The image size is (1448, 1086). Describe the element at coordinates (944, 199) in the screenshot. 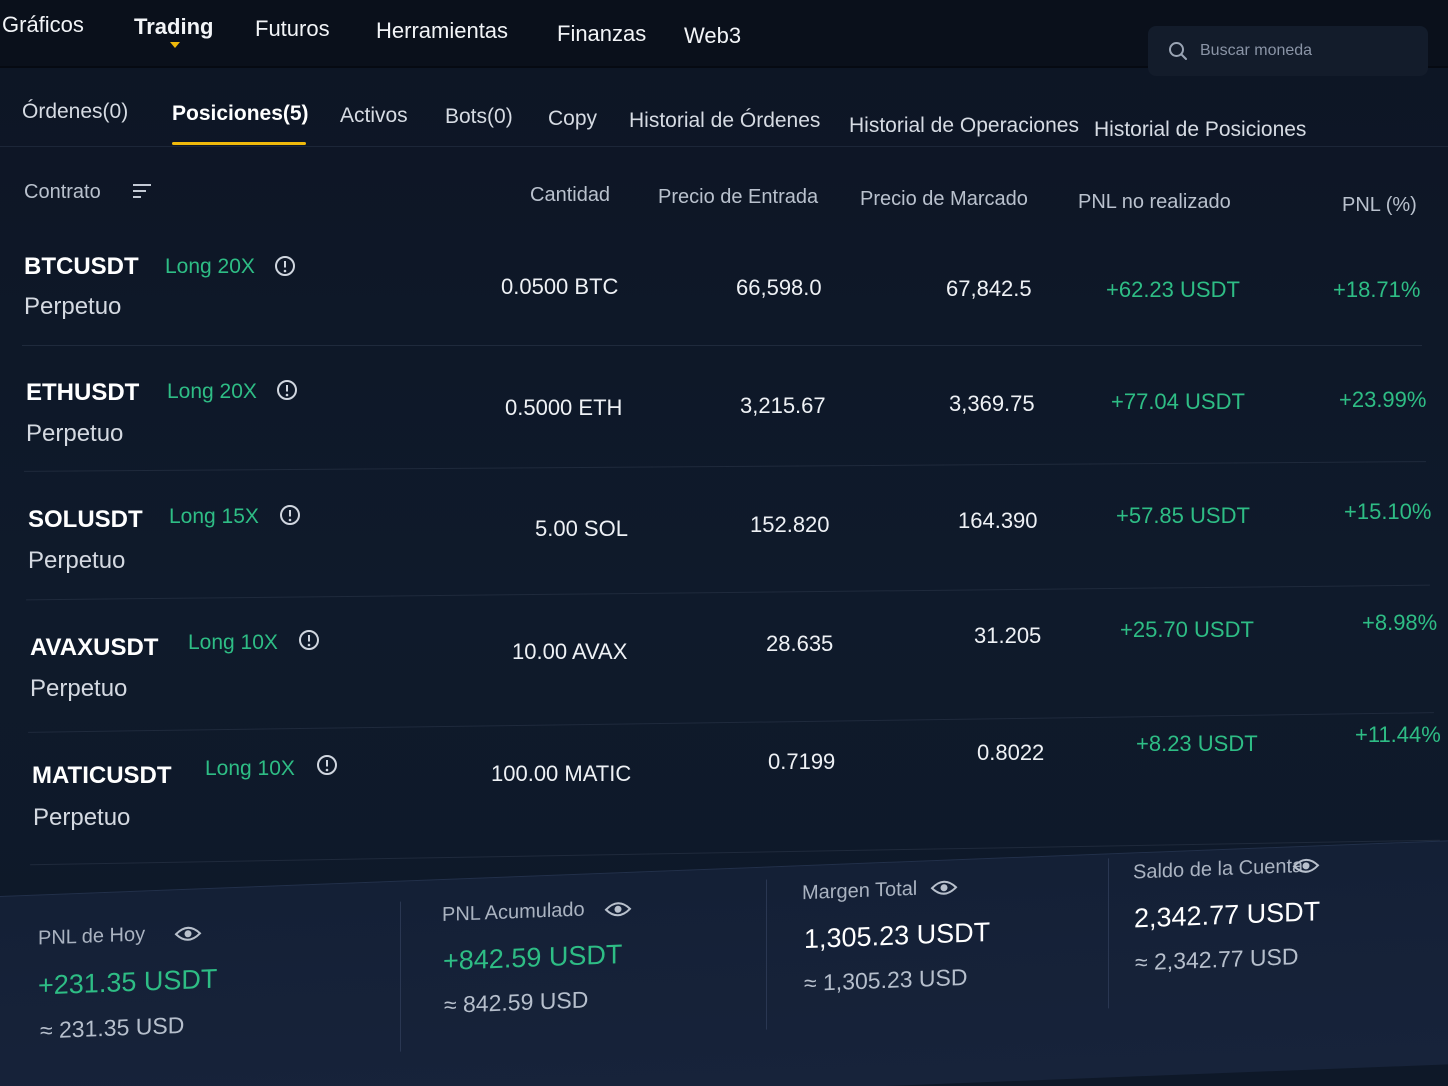

I see `header-mark-price: Precio de Marcado` at that location.